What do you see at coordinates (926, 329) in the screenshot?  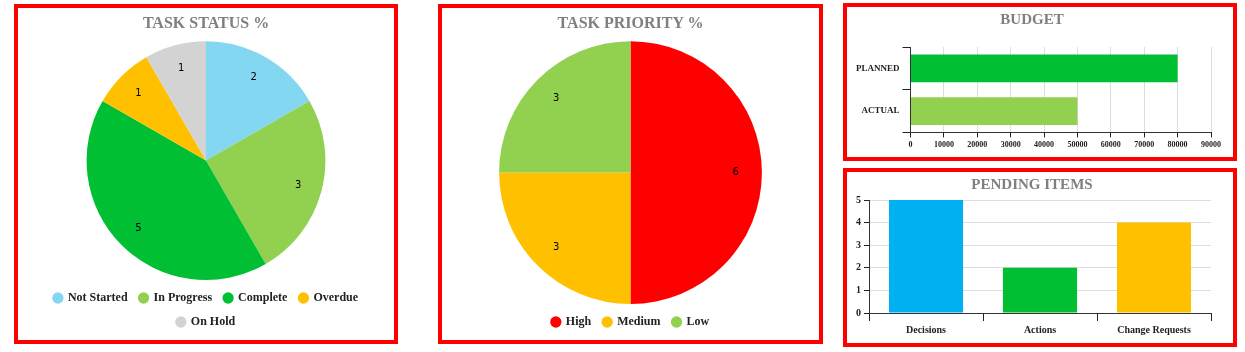 I see `x-tick-label: Decisions` at bounding box center [926, 329].